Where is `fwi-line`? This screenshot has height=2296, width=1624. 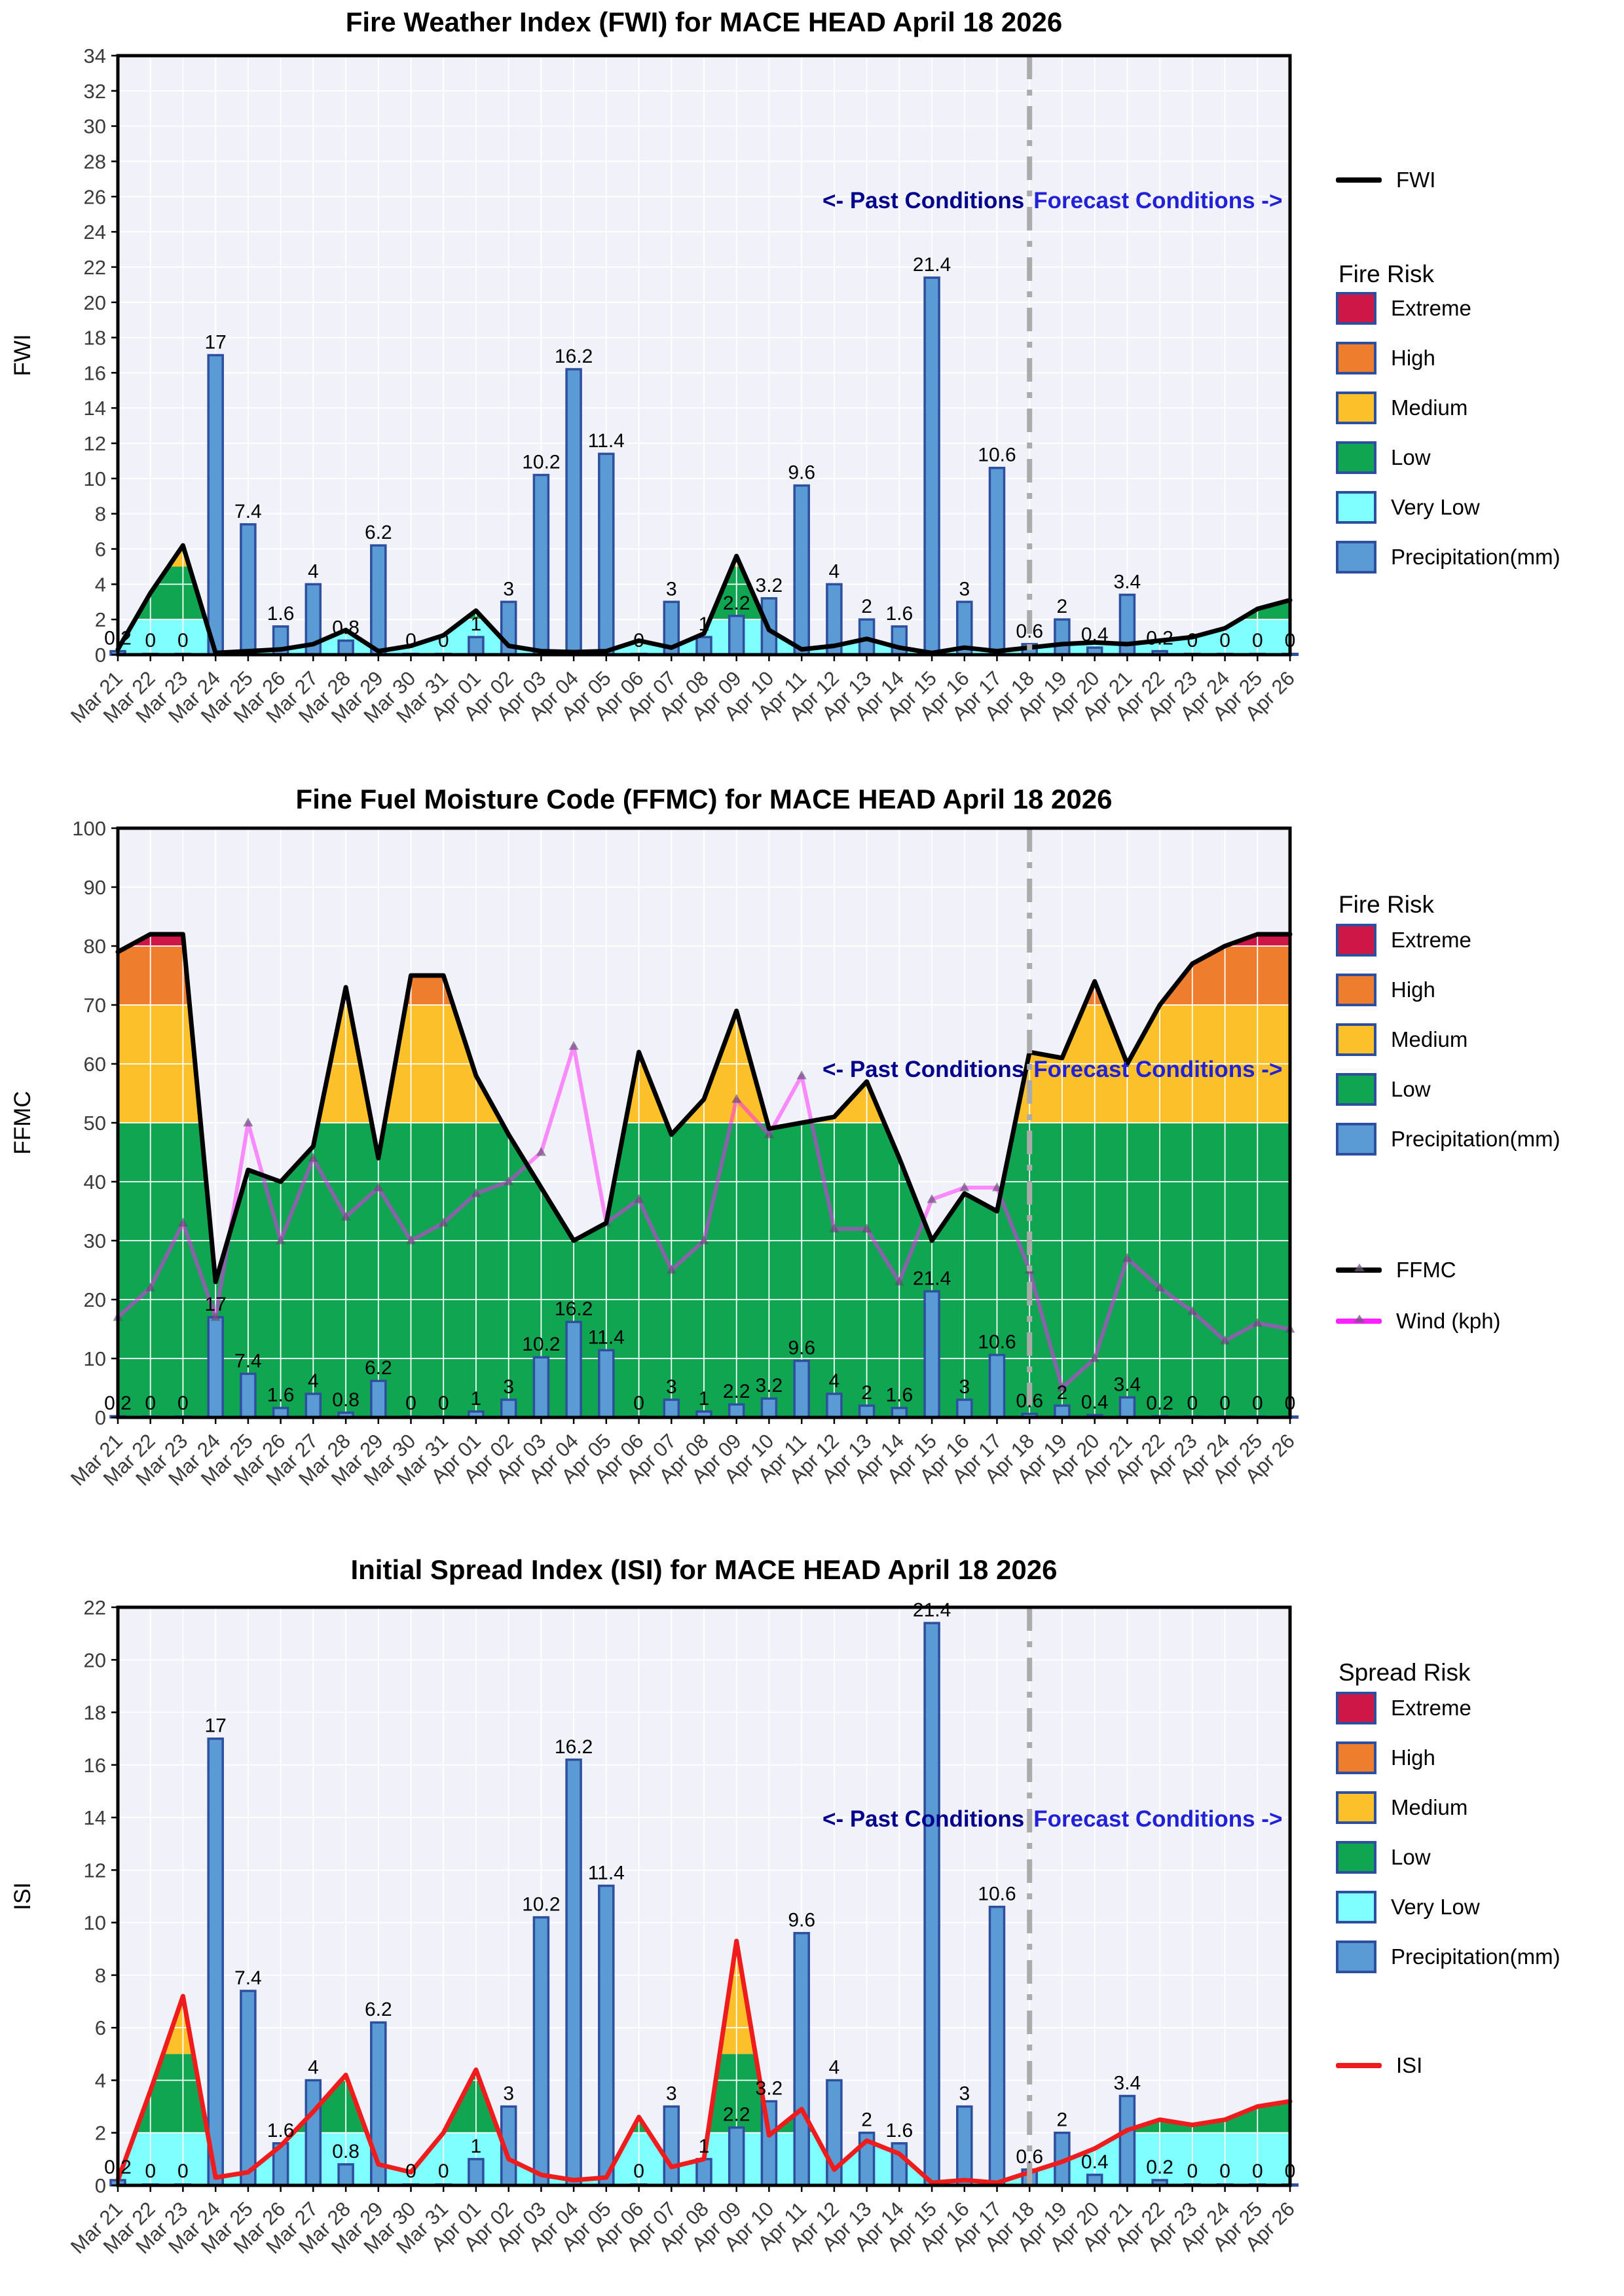
fwi-line is located at coordinates (704, 599).